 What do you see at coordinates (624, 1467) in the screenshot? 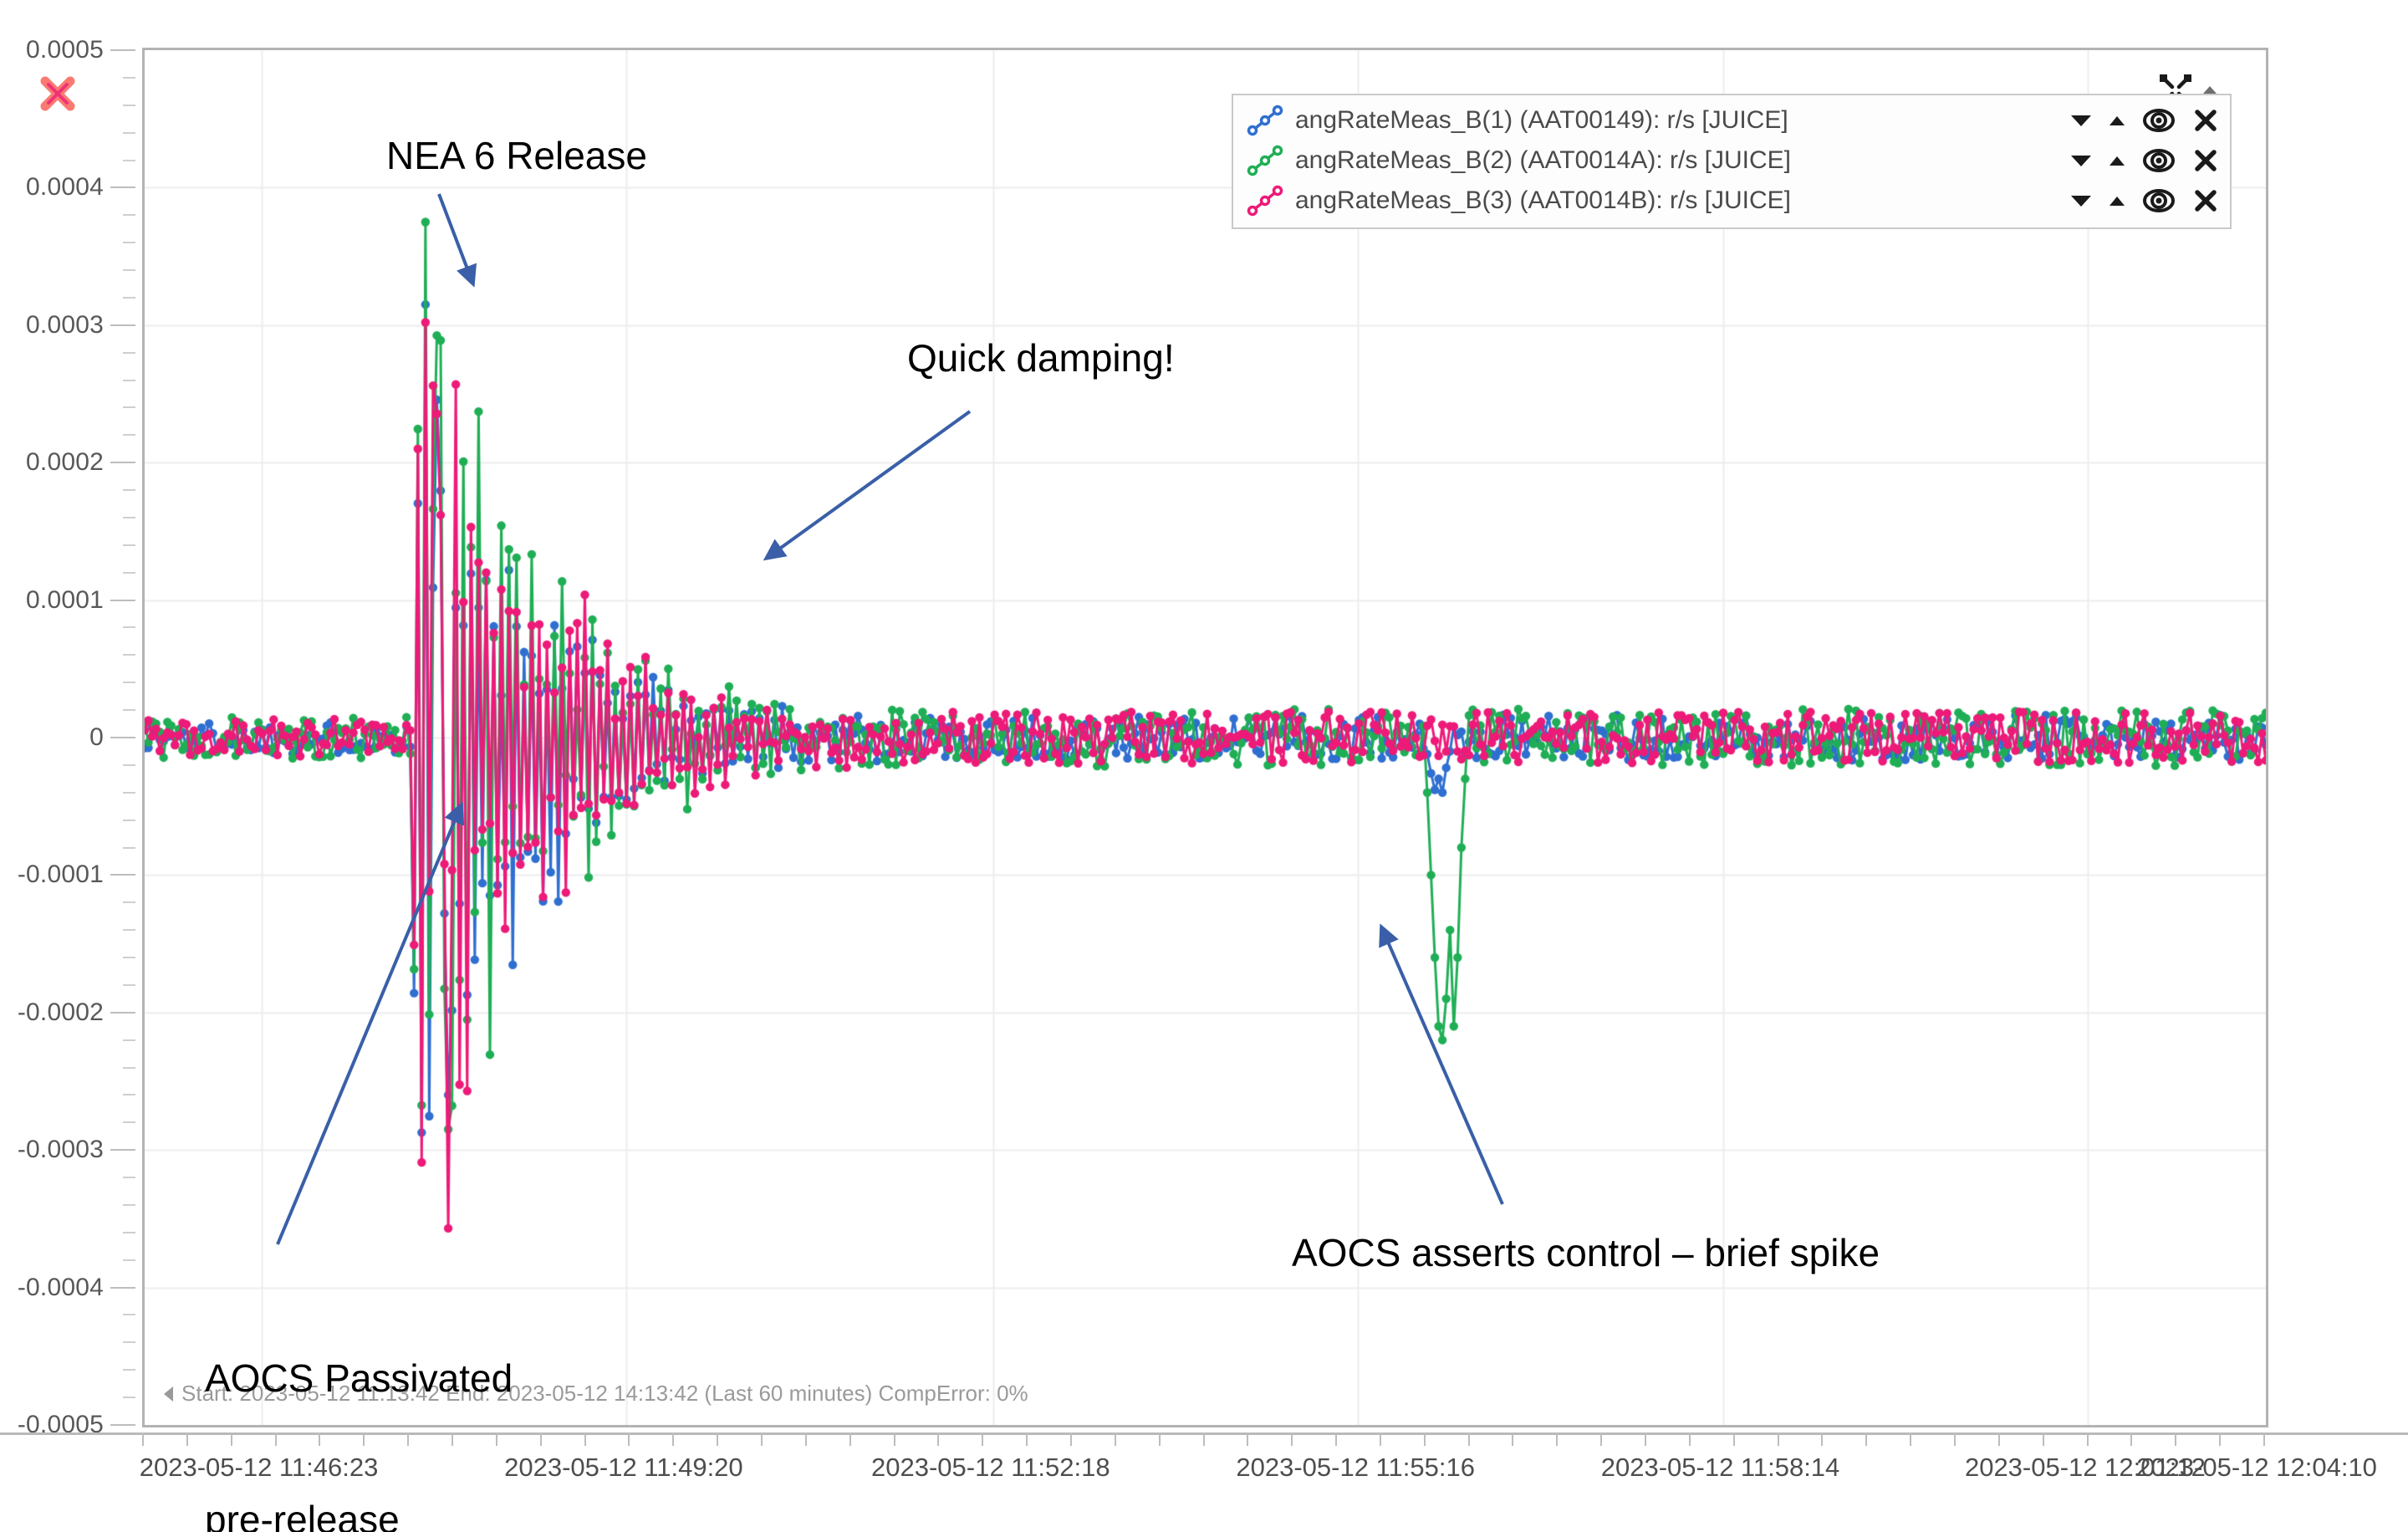
I see `x-tick-label: 2023-05-12 11:49:20` at bounding box center [624, 1467].